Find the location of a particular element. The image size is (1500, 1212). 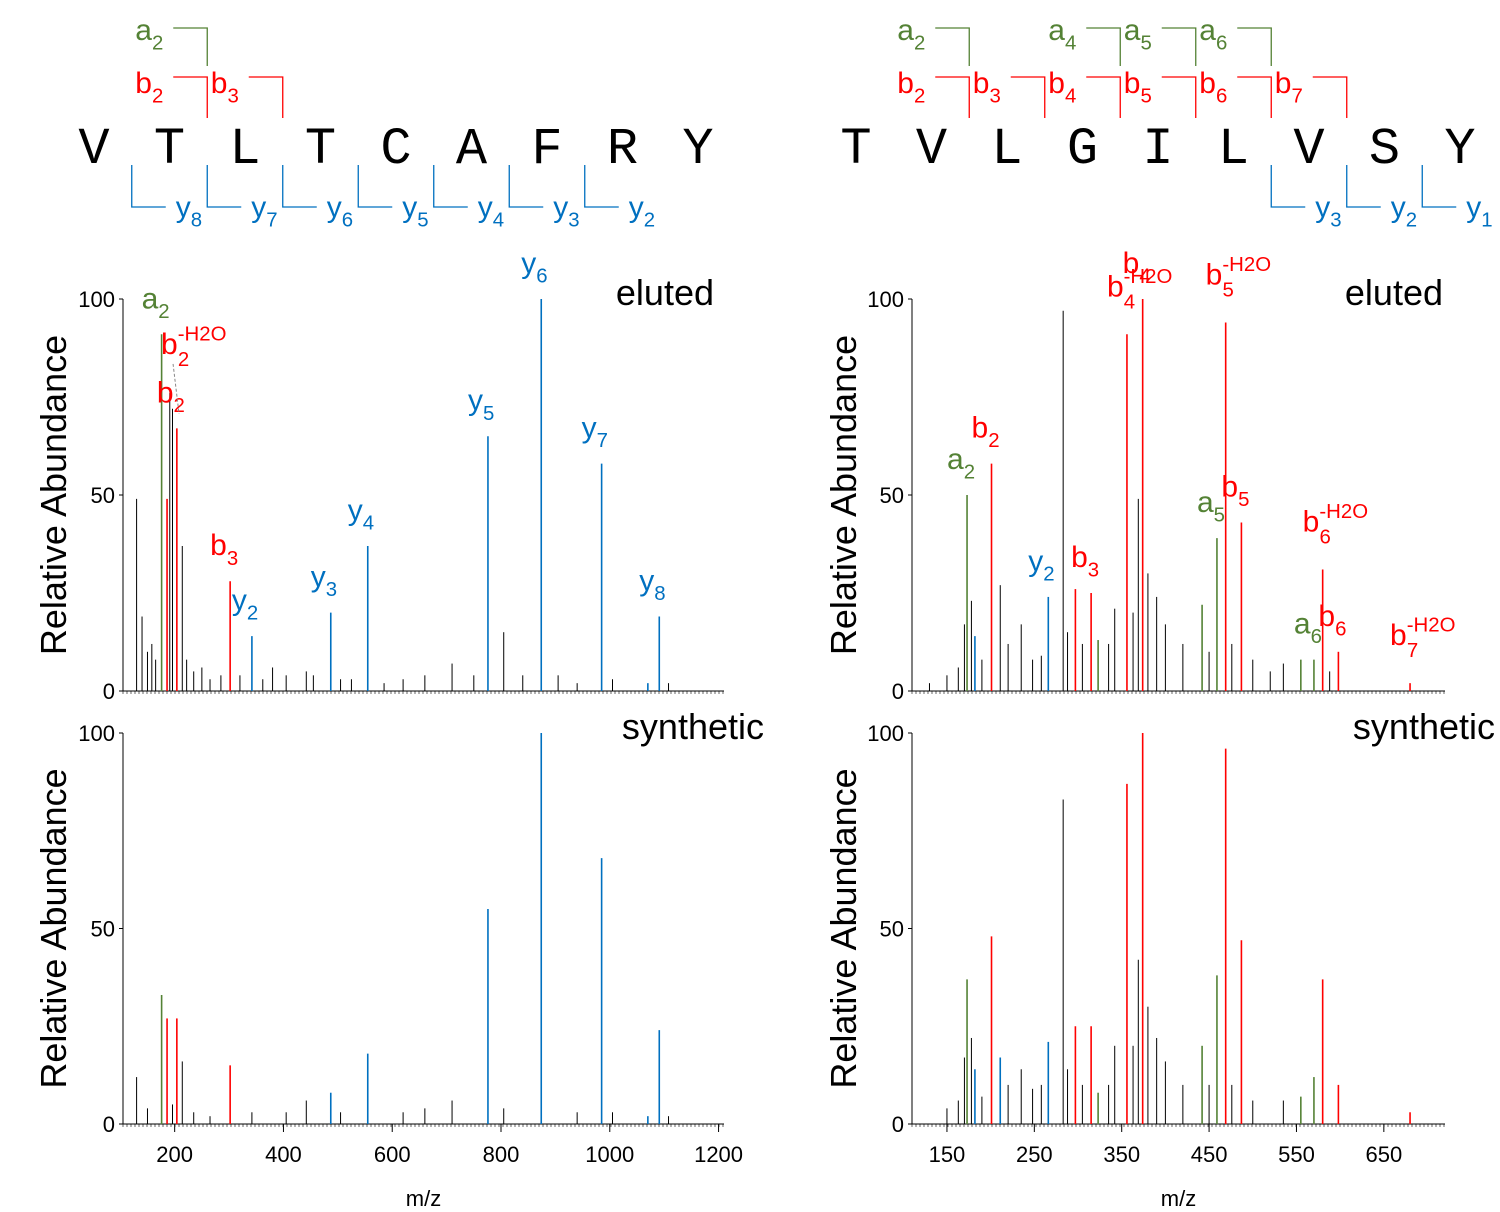

residue-left-1: V is located at coordinates (93, 149).